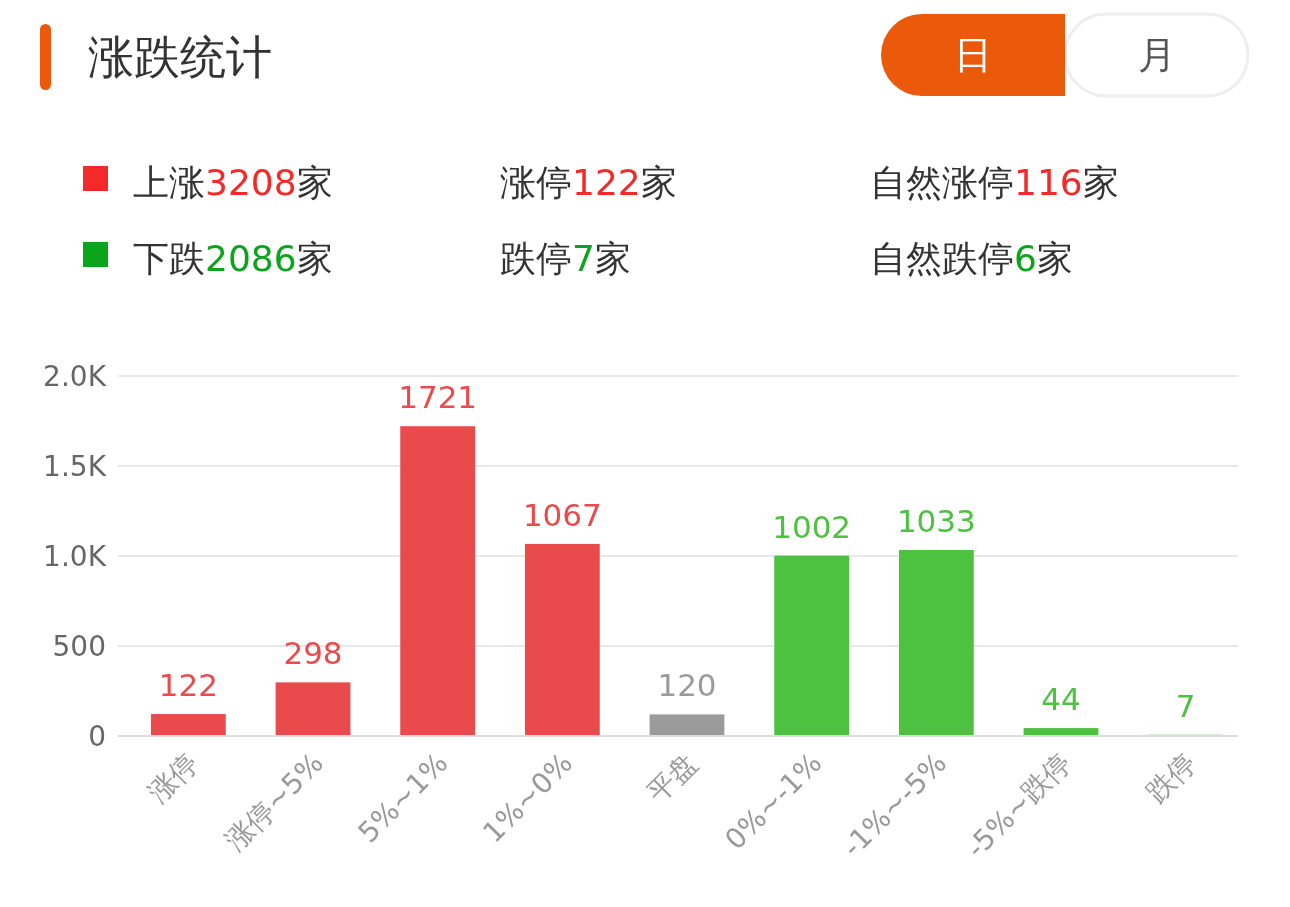  What do you see at coordinates (562, 514) in the screenshot?
I see `data-label: 1067` at bounding box center [562, 514].